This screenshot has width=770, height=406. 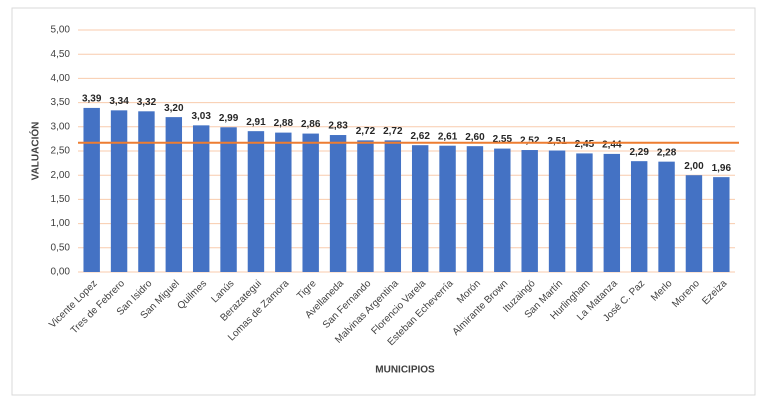 I want to click on value-label: 2,45, so click(x=585, y=144).